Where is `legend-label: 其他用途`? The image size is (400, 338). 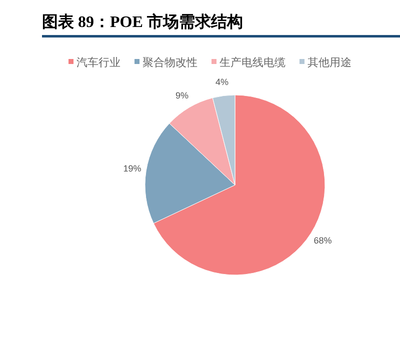
legend-label: 其他用途 is located at coordinates (330, 62).